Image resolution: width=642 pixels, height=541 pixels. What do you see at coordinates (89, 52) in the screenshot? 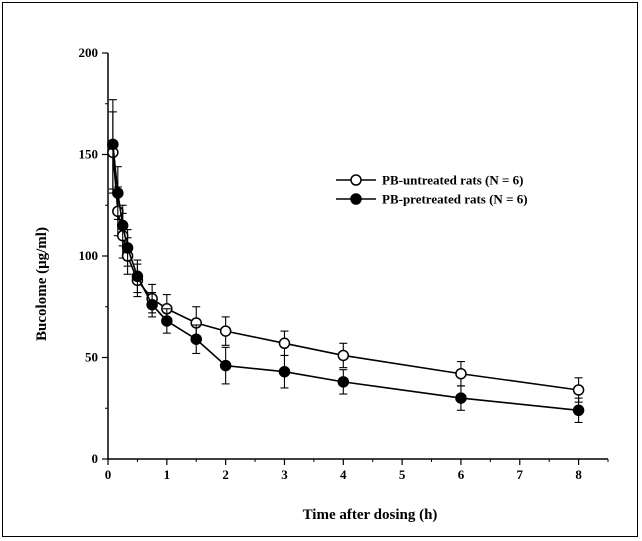
I see `y-tick-label-200: 200` at bounding box center [89, 52].